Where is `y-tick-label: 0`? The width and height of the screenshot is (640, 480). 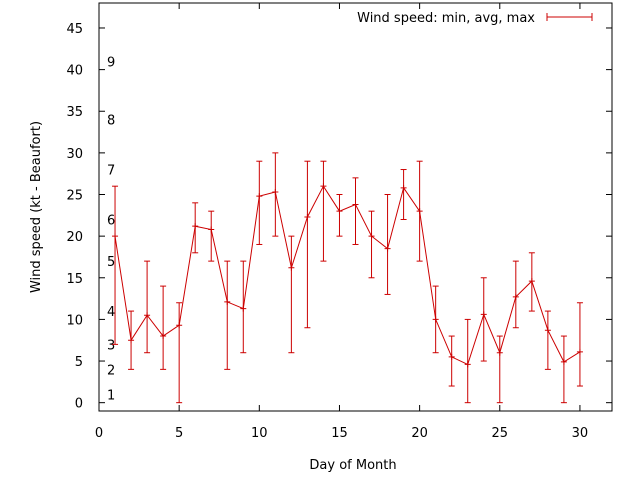
y-tick-label: 0 is located at coordinates (79, 404).